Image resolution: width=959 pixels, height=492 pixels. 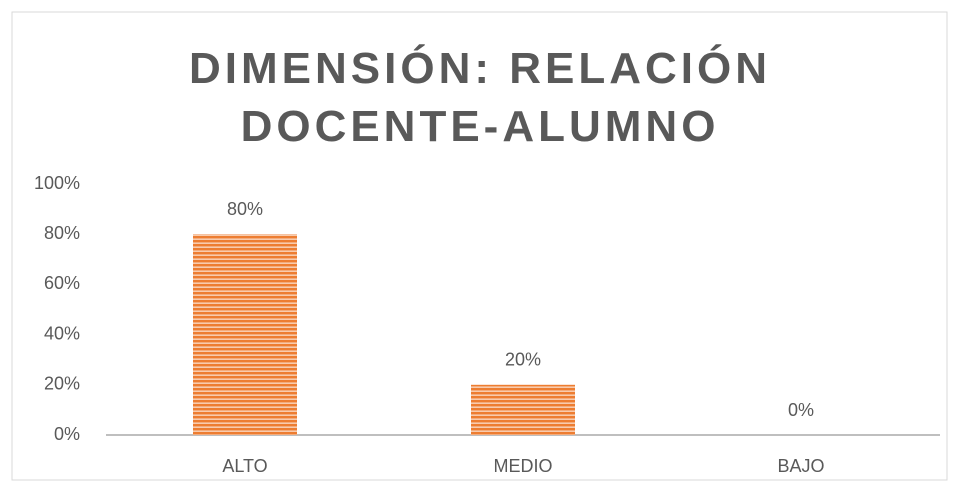 I want to click on y-tick-label: 0%, so click(x=67, y=434).